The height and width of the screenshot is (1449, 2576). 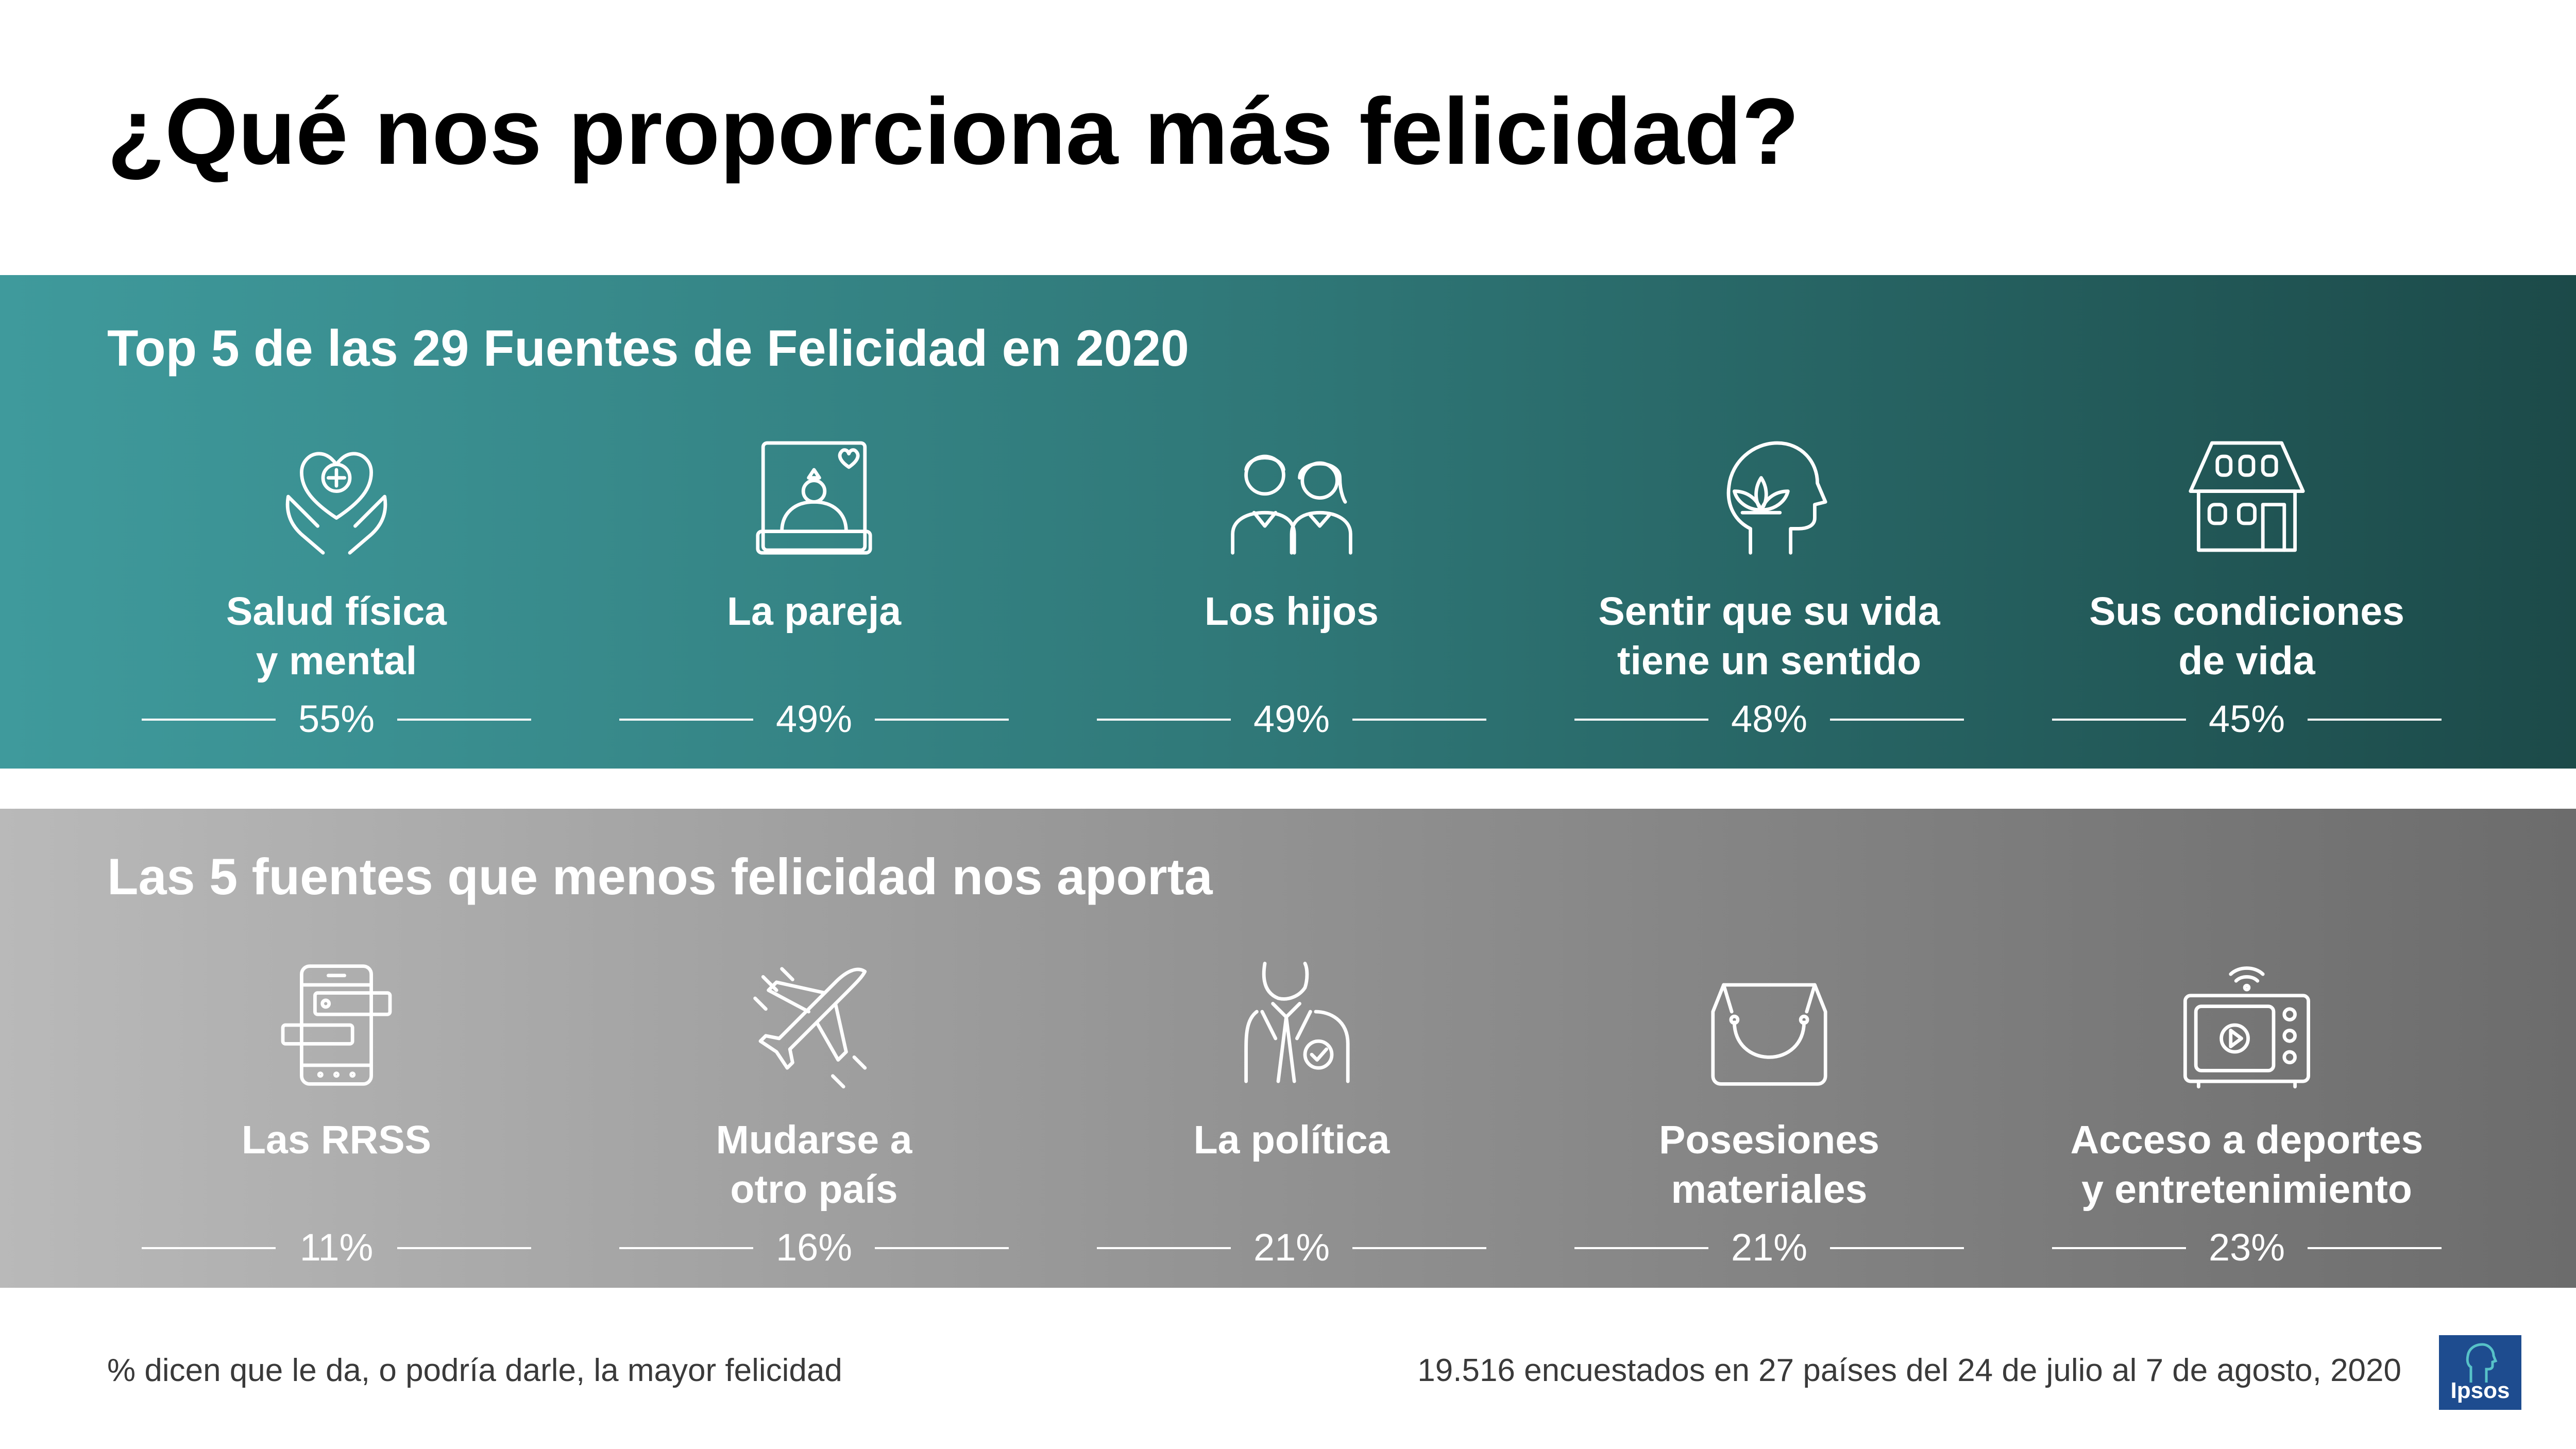 I want to click on percent-value: 48%, so click(x=1769, y=719).